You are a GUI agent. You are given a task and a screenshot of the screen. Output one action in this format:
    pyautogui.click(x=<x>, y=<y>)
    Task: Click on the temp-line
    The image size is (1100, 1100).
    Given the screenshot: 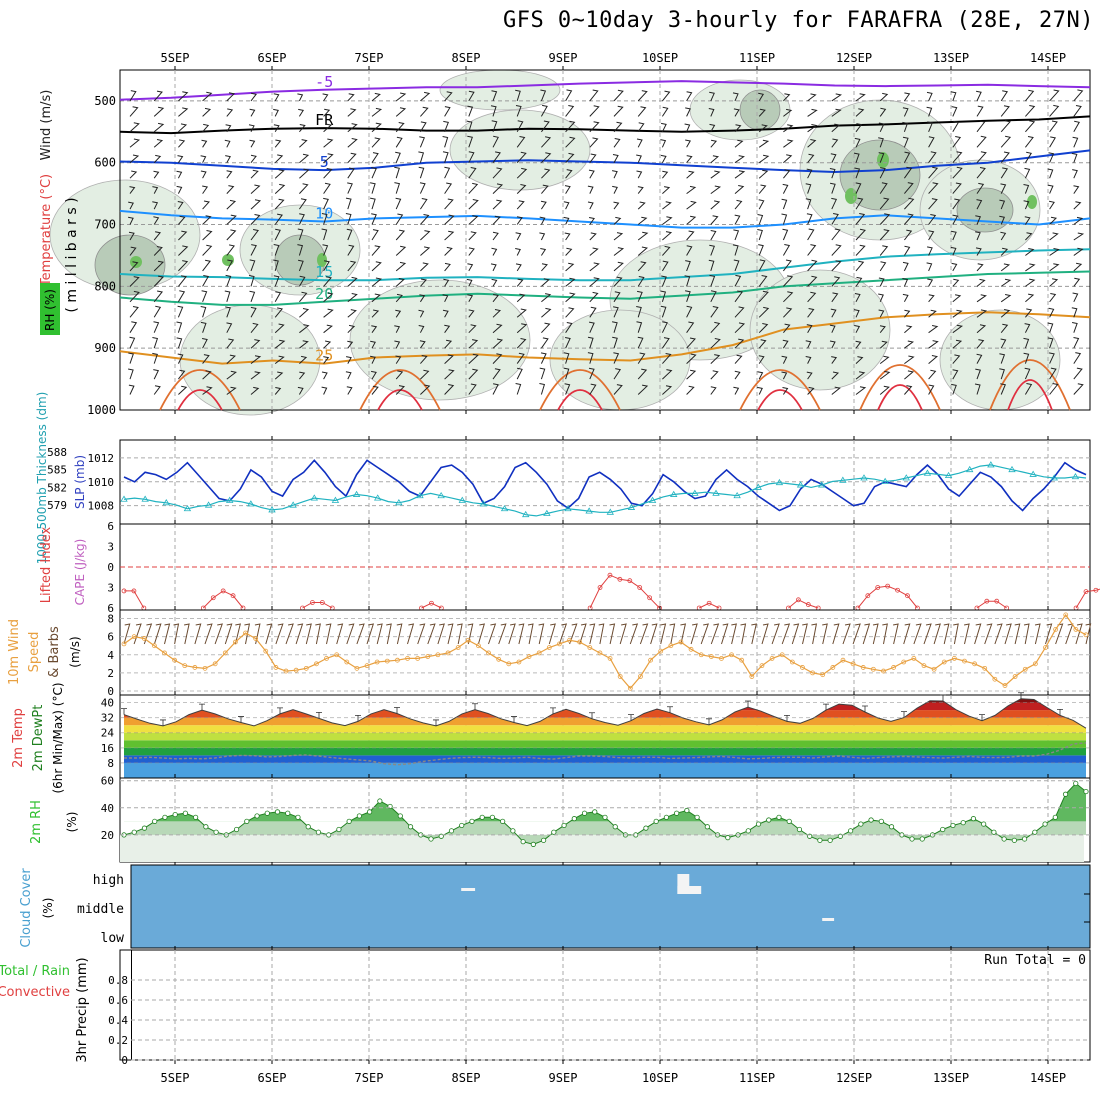 What is the action you would take?
    pyautogui.click(x=605, y=713)
    